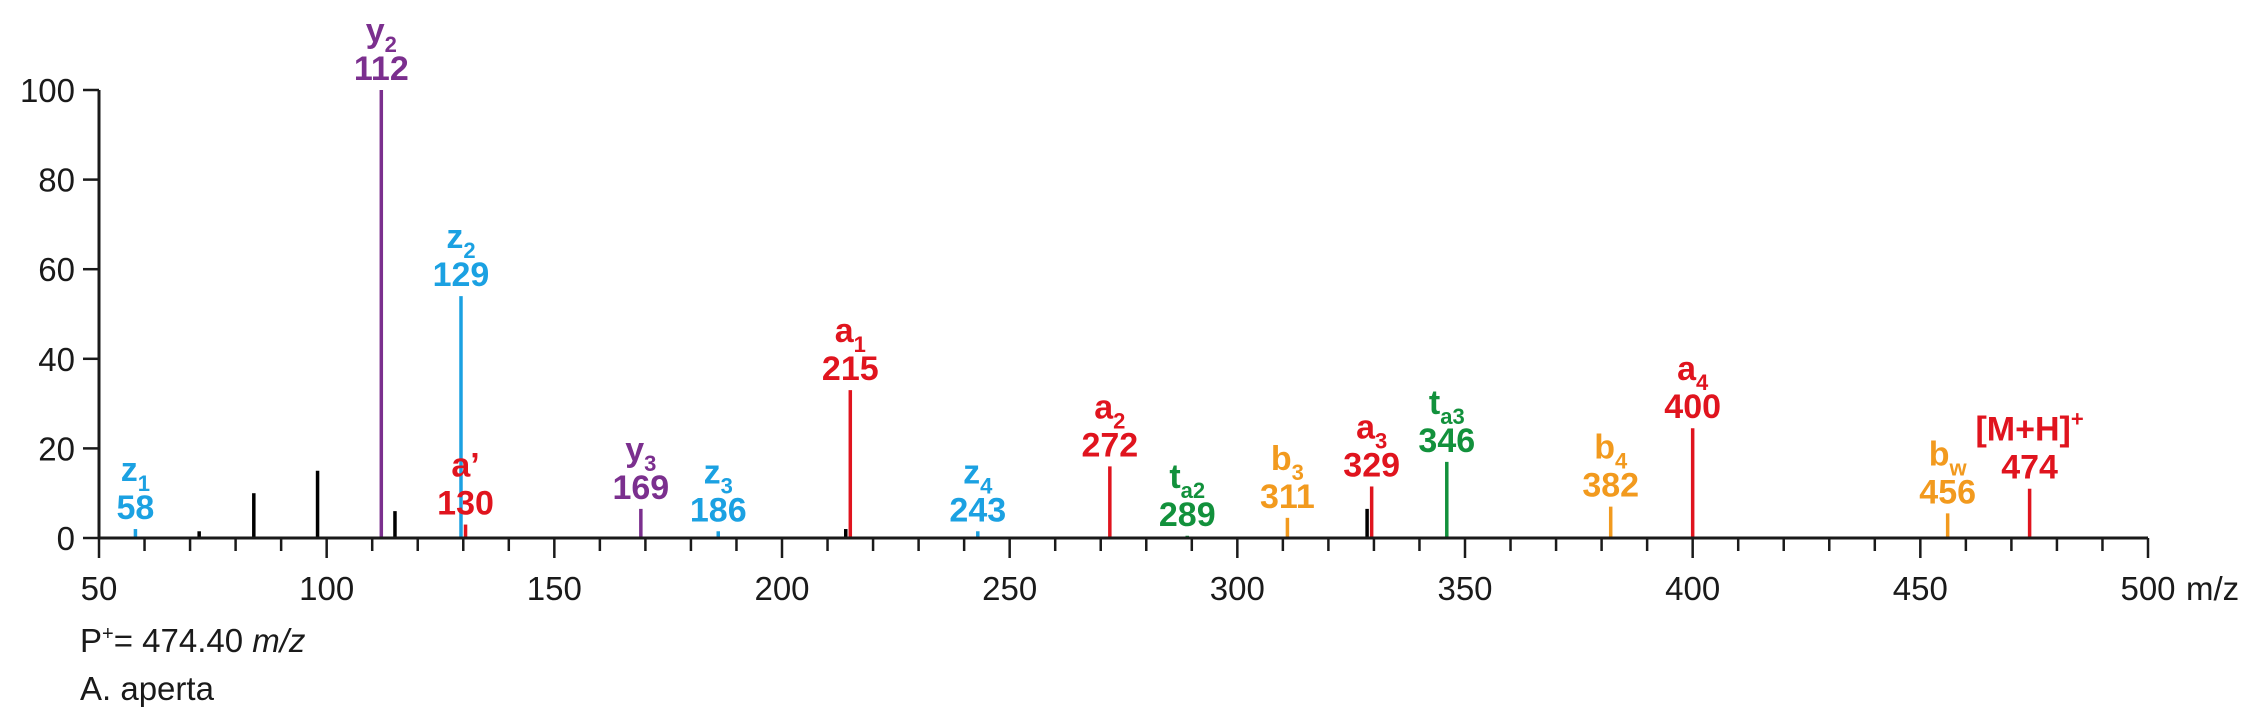 This screenshot has width=2250, height=719. I want to click on peak-ion-label: a’, so click(465, 466).